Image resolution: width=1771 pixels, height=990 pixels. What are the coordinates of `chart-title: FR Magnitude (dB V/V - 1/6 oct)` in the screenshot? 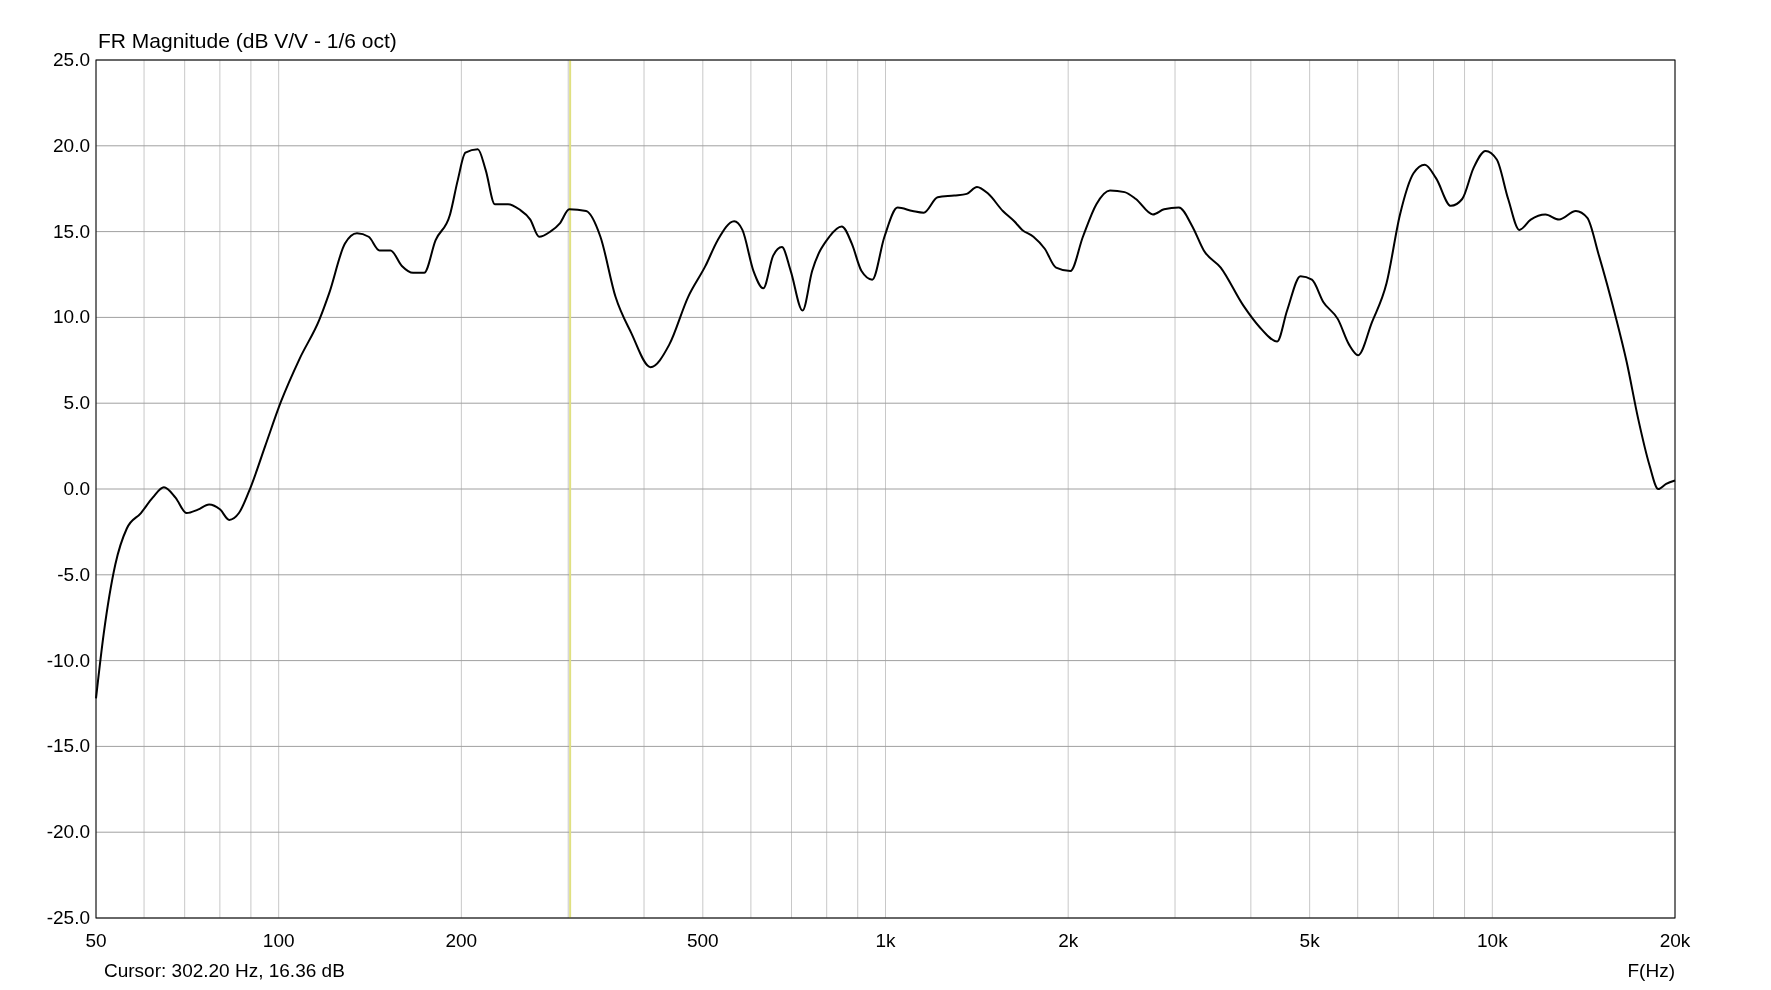 It's located at (247, 40).